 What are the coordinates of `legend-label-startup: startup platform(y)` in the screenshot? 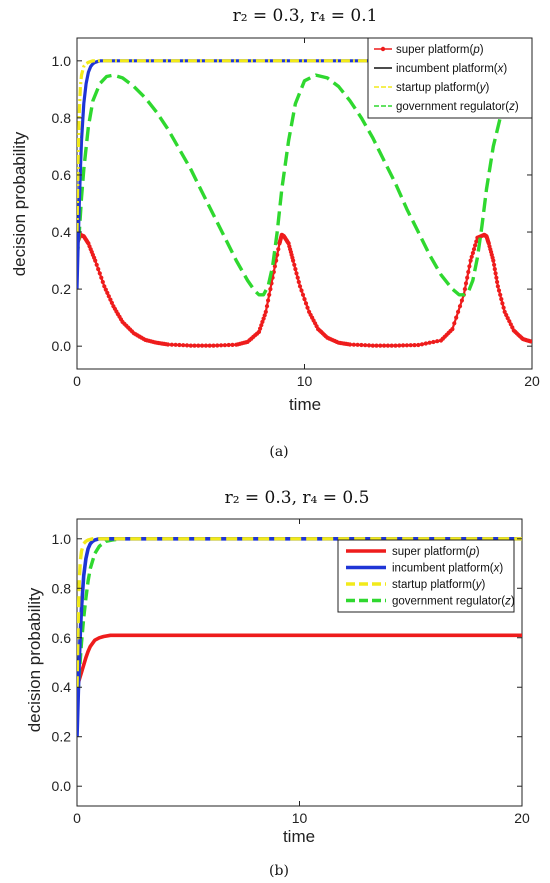 It's located at (438, 585).